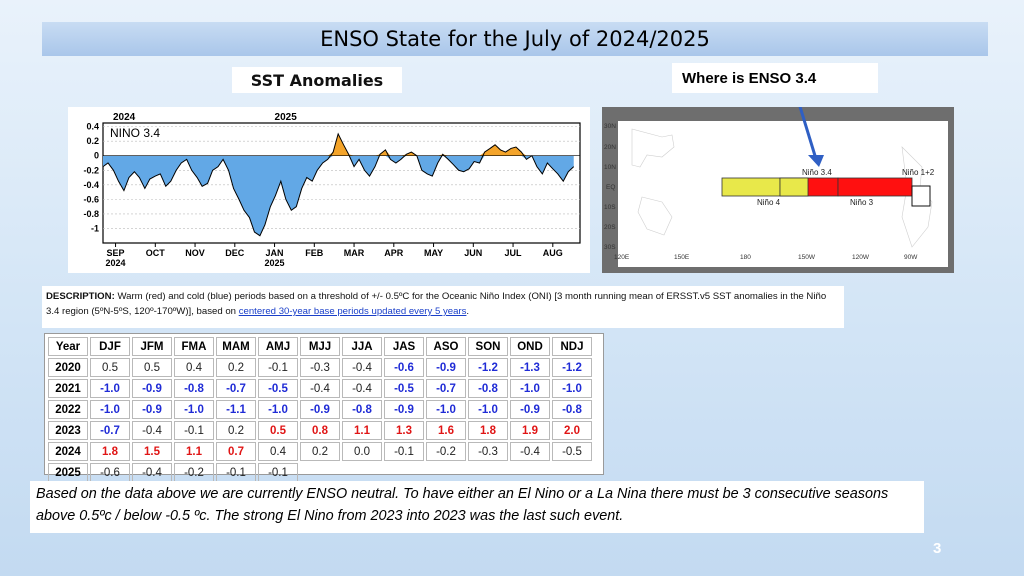 The height and width of the screenshot is (576, 1024). What do you see at coordinates (610, 207) in the screenshot?
I see `lat-label: 10S` at bounding box center [610, 207].